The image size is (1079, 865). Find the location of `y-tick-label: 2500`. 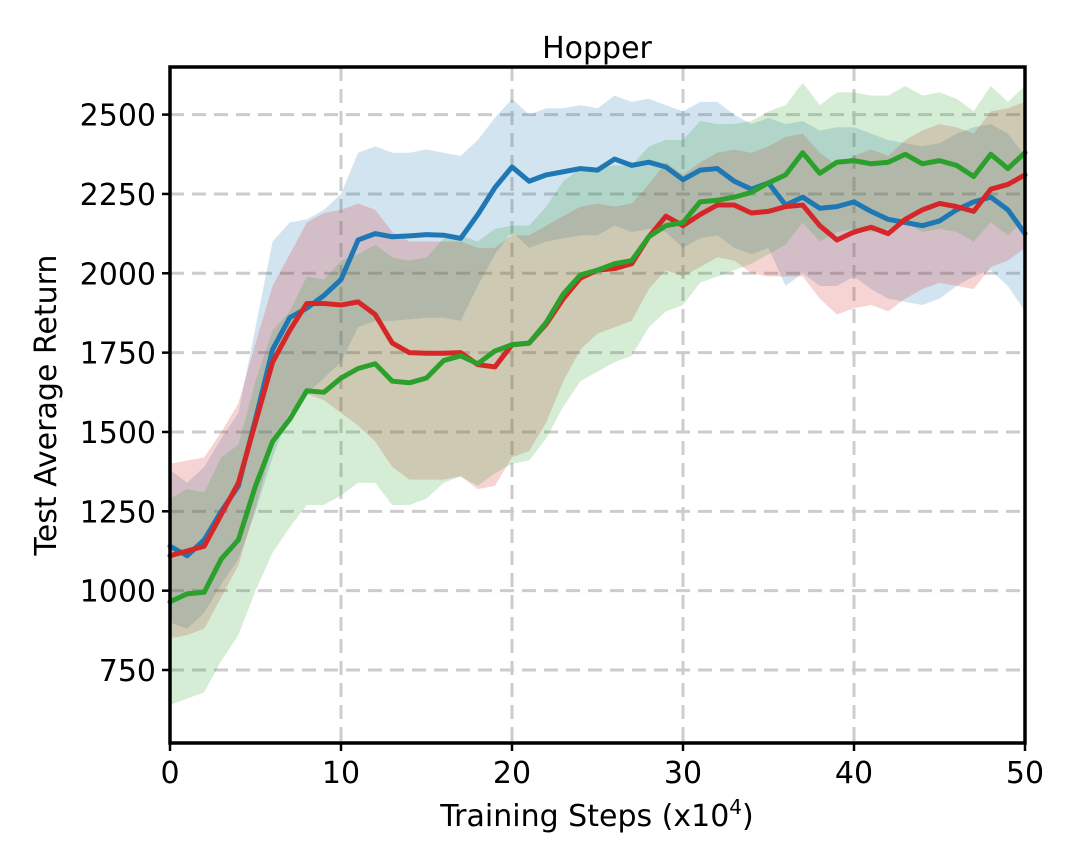

y-tick-label: 2500 is located at coordinates (118, 116).